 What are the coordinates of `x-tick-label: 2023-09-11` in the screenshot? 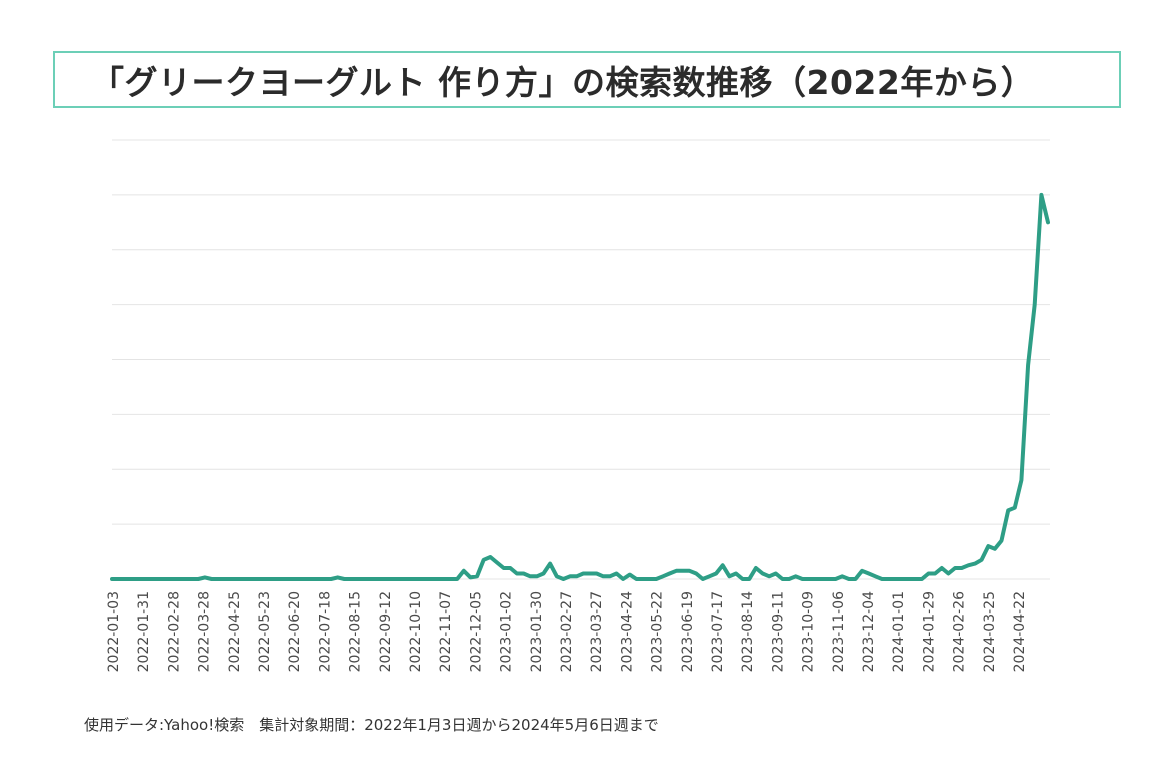 It's located at (778, 631).